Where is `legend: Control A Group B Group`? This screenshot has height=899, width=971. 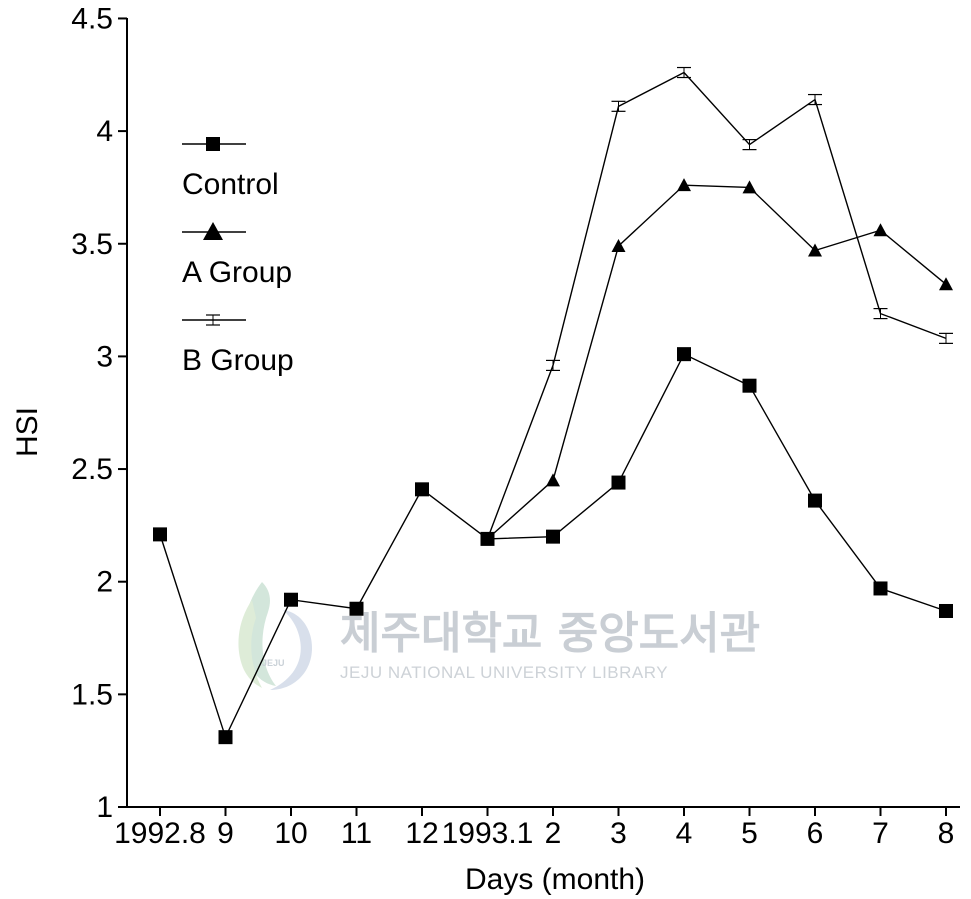
legend: Control A Group B Group is located at coordinates (238, 257).